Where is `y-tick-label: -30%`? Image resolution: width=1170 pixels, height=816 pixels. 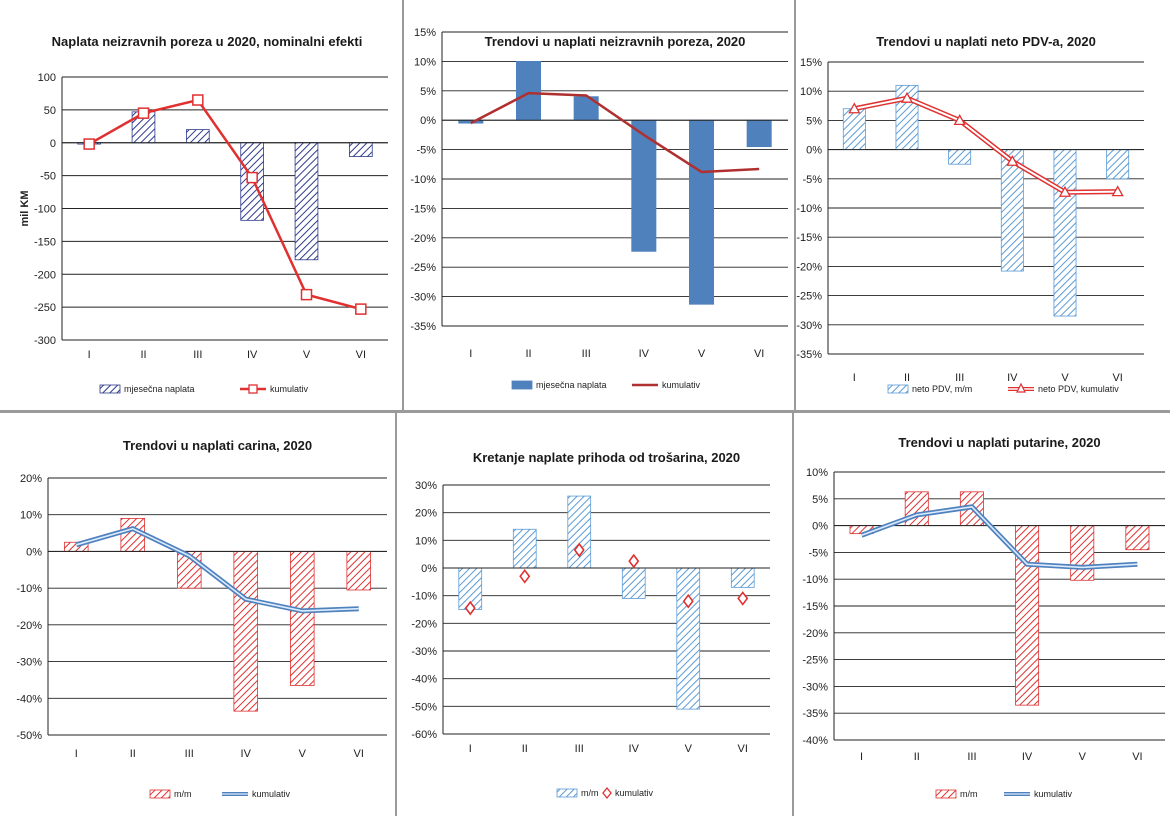 y-tick-label: -30% is located at coordinates (423, 298).